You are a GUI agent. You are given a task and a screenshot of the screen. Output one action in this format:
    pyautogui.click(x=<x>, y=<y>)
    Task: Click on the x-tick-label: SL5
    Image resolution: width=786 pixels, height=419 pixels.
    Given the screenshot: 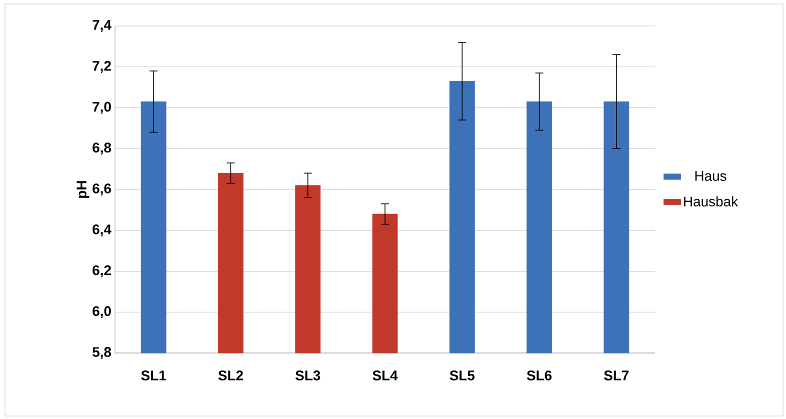 What is the action you would take?
    pyautogui.click(x=462, y=375)
    